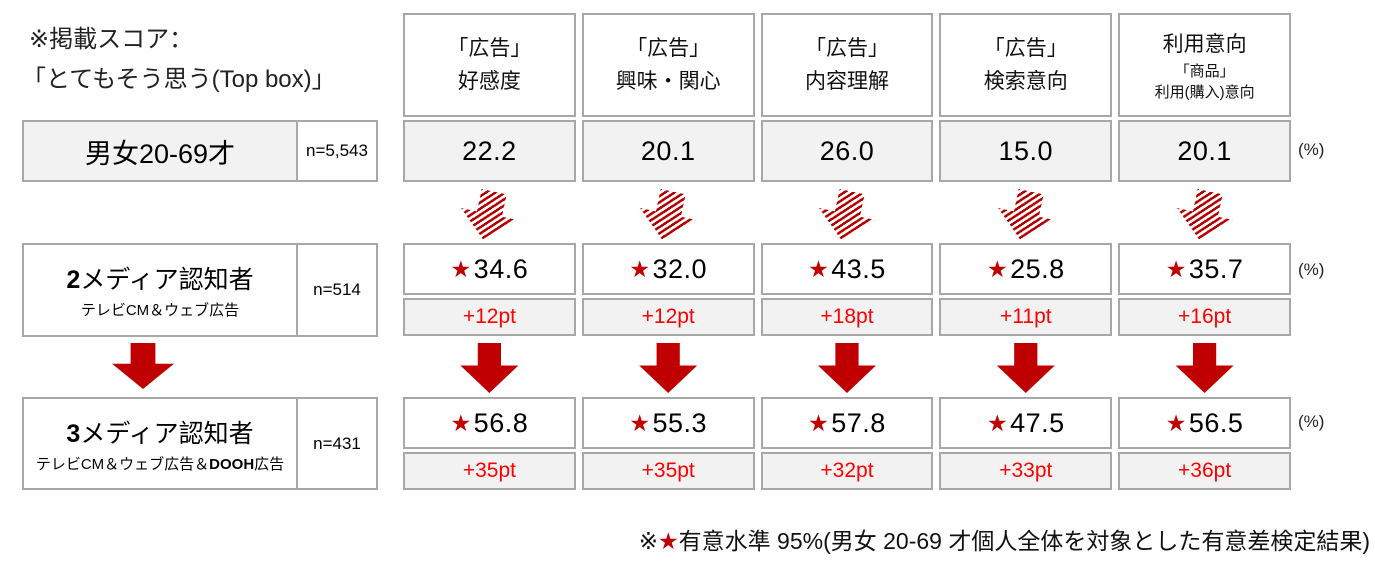 This screenshot has height=568, width=1375. I want to click on score-value: 56.8, so click(501, 422).